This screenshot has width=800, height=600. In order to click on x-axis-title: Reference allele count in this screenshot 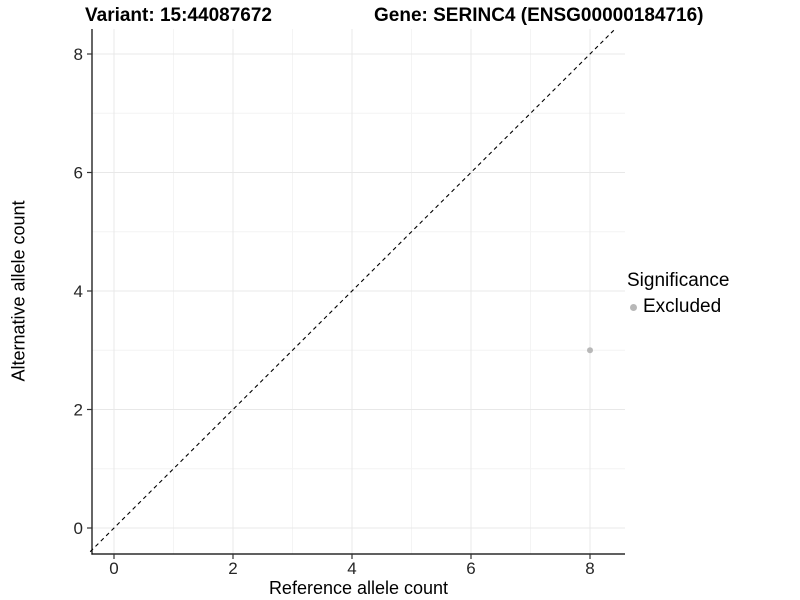, I will do `click(358, 588)`.